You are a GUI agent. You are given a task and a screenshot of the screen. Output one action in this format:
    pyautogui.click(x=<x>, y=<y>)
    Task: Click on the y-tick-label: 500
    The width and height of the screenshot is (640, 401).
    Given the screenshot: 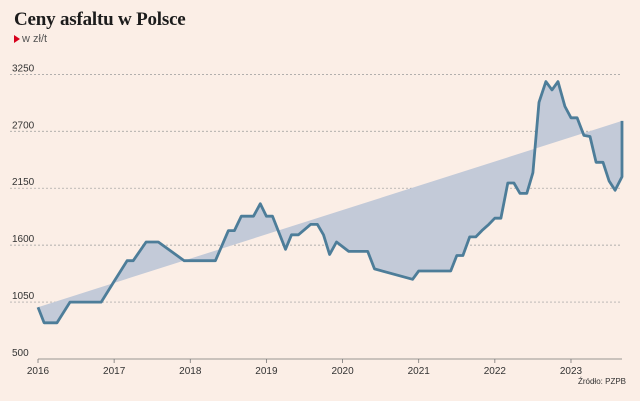 What is the action you would take?
    pyautogui.click(x=20, y=353)
    